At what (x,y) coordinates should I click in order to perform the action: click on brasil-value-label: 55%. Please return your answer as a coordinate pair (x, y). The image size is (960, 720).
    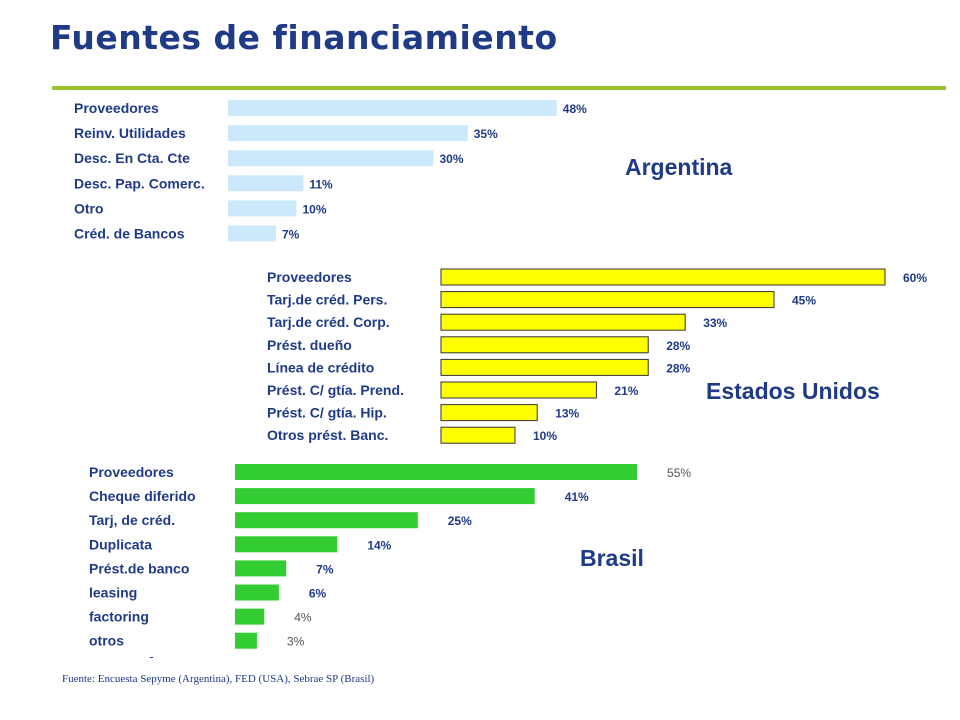
    Looking at the image, I should click on (679, 473).